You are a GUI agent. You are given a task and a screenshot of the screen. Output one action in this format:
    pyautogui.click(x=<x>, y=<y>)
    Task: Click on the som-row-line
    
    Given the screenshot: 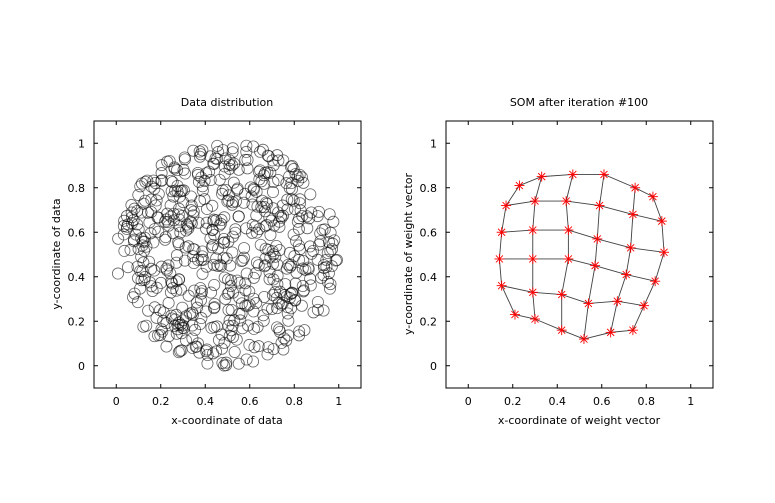 What is the action you would take?
    pyautogui.click(x=573, y=296)
    